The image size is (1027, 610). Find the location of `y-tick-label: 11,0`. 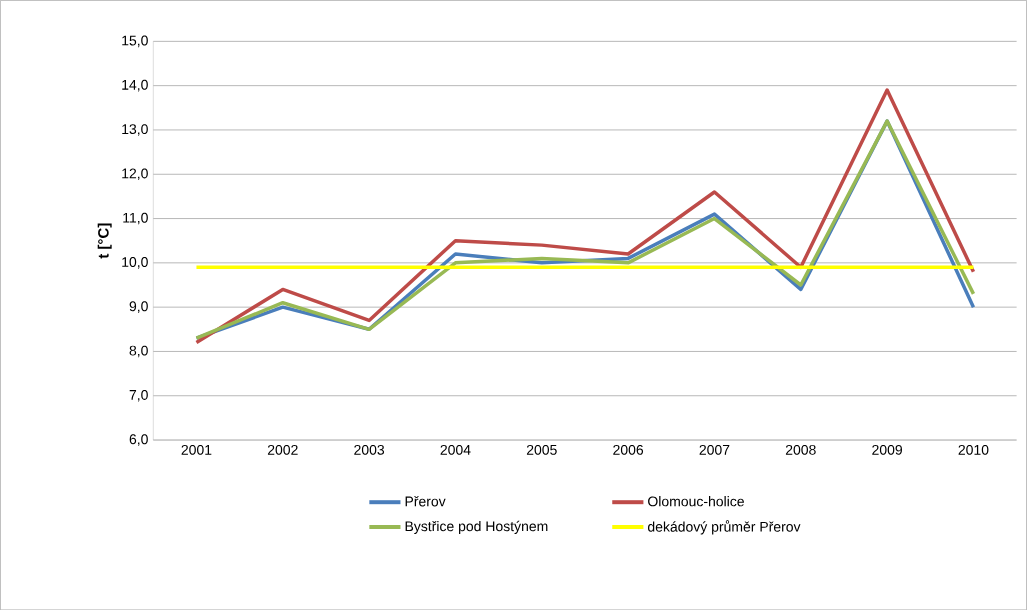

y-tick-label: 11,0 is located at coordinates (135, 218).